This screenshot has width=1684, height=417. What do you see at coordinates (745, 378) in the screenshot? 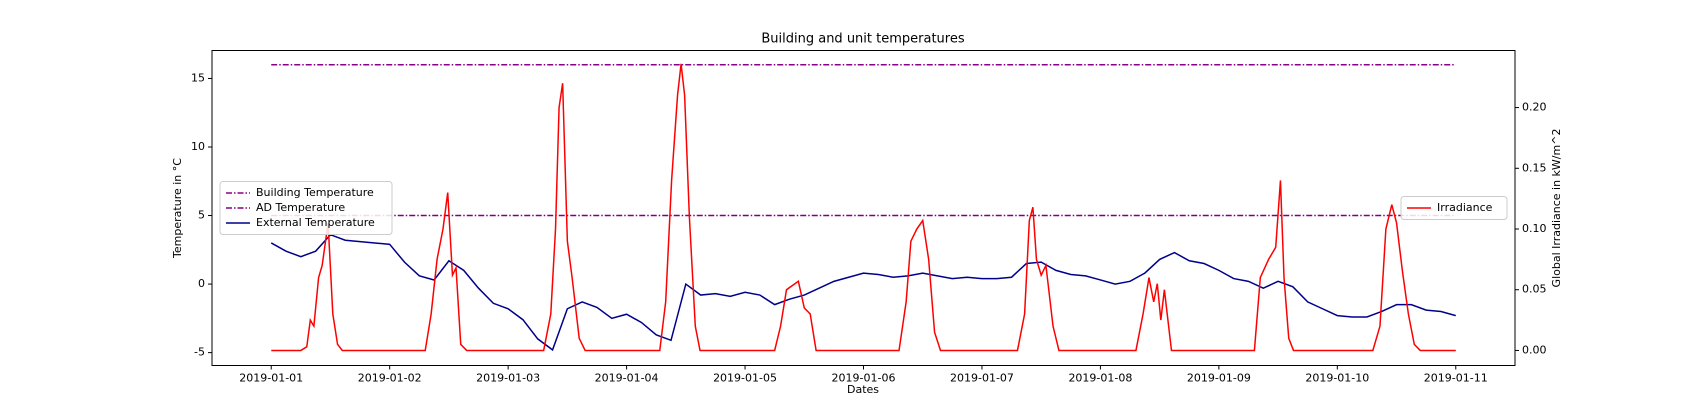
I see `x-tick-label: 2019-01-05` at bounding box center [745, 378].